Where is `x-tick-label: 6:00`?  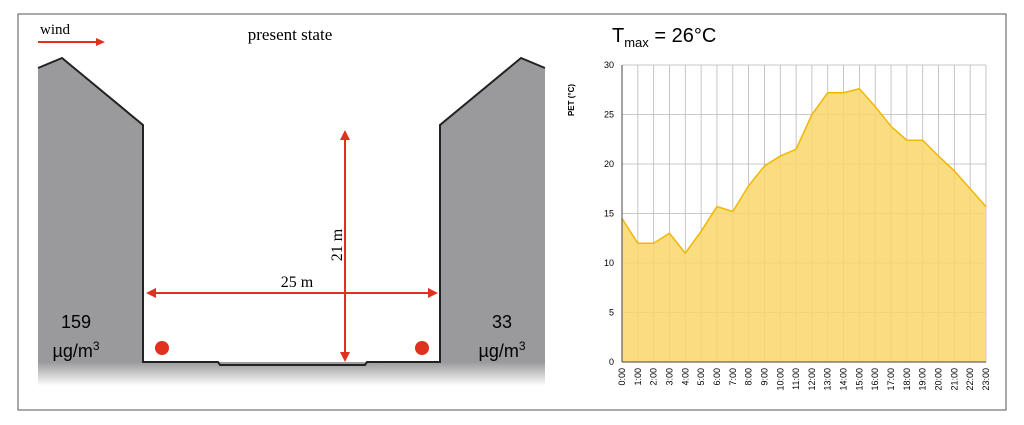 x-tick-label: 6:00 is located at coordinates (717, 377).